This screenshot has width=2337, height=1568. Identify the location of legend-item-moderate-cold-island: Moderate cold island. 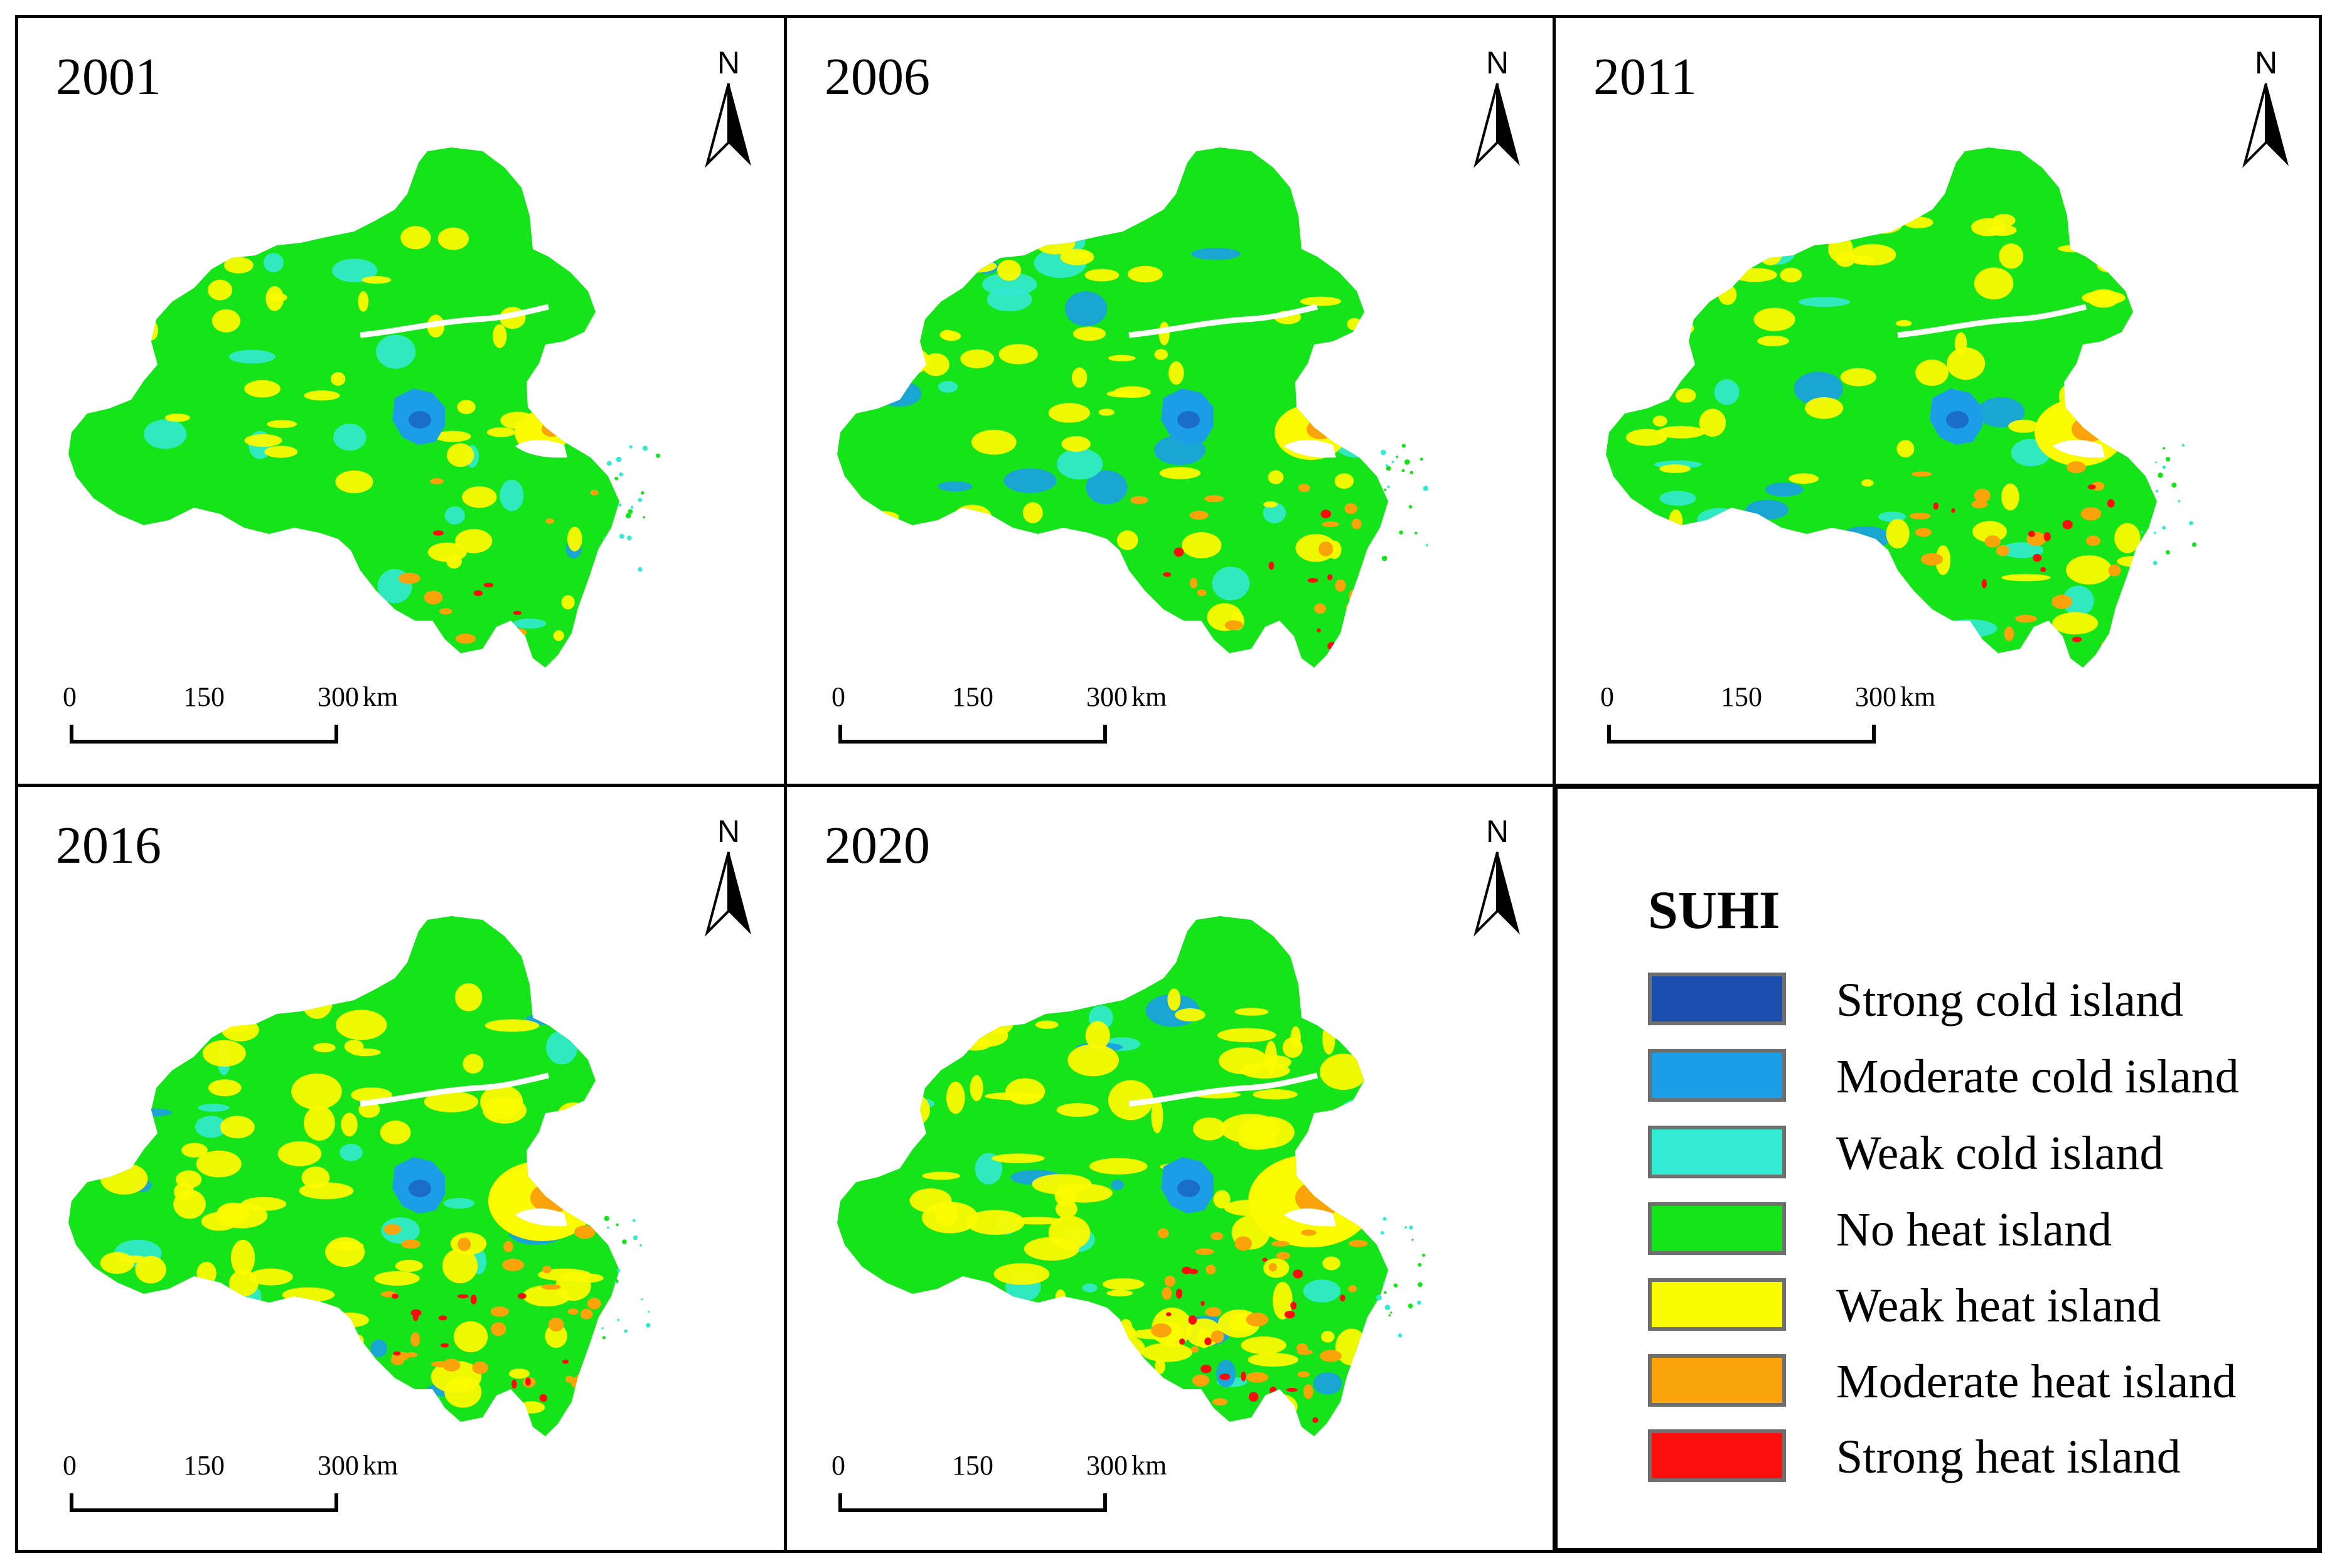
(1962, 1080).